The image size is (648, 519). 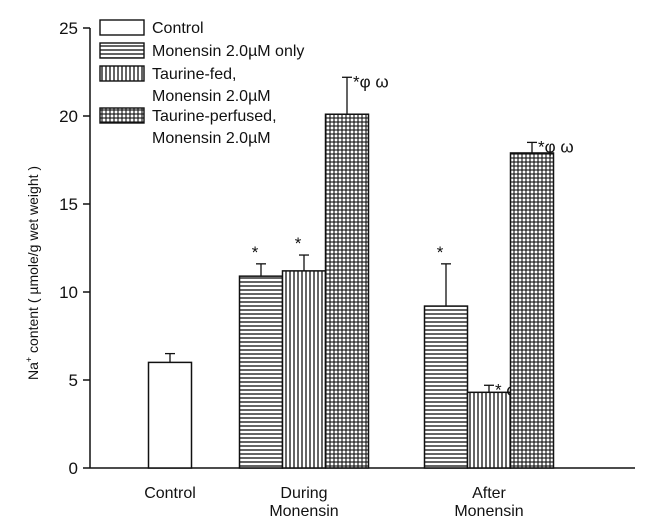 I want to click on bar-group-2-bar-2: *, so click(x=304, y=351).